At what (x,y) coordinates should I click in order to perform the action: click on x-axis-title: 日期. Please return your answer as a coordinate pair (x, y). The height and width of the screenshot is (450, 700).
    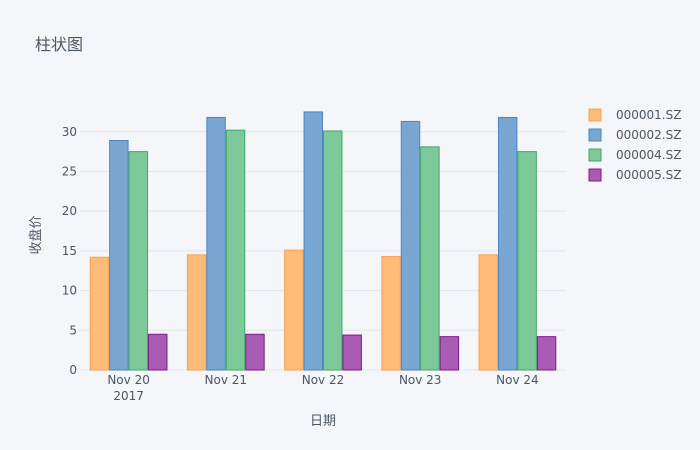
    Looking at the image, I should click on (323, 421).